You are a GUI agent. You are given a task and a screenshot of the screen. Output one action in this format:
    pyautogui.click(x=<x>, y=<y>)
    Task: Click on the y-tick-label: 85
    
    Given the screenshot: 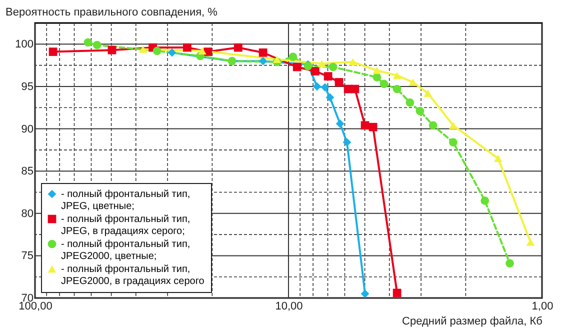 What is the action you would take?
    pyautogui.click(x=27, y=172)
    